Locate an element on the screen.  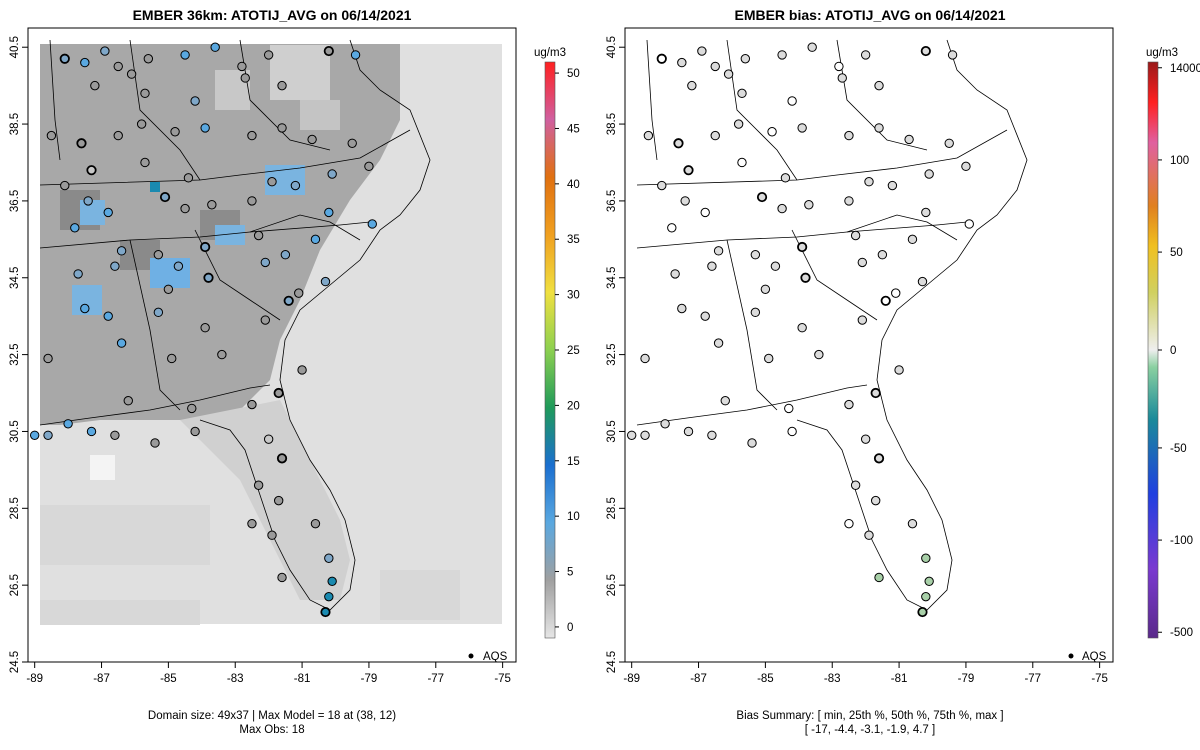
colorbar-tick-label: 0 is located at coordinates (1173, 351).